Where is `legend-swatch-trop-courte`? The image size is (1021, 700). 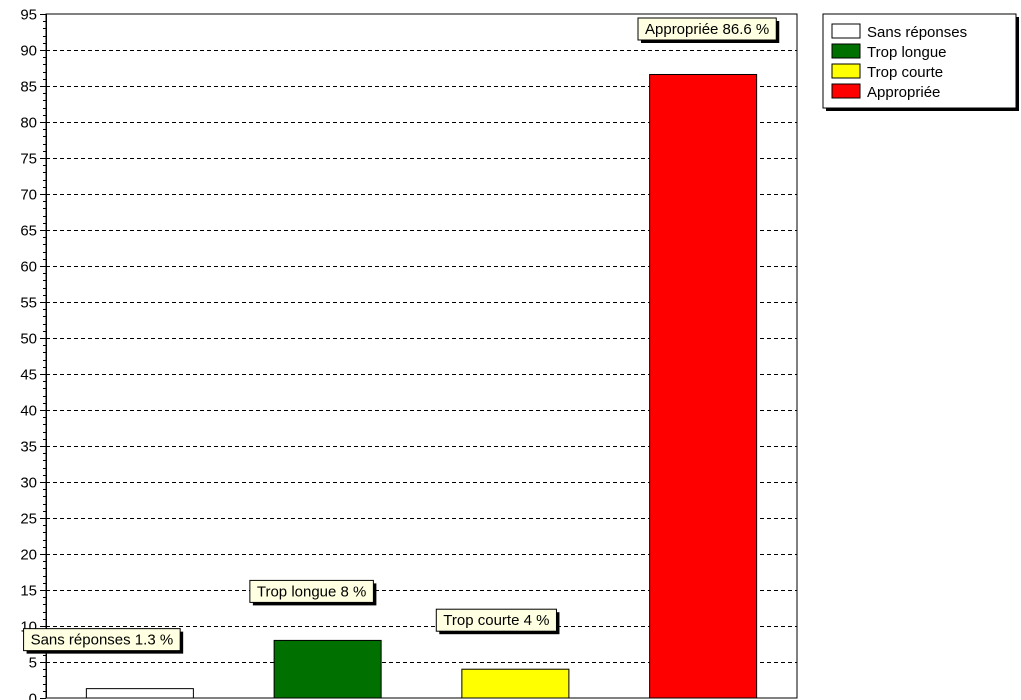 legend-swatch-trop-courte is located at coordinates (846, 71).